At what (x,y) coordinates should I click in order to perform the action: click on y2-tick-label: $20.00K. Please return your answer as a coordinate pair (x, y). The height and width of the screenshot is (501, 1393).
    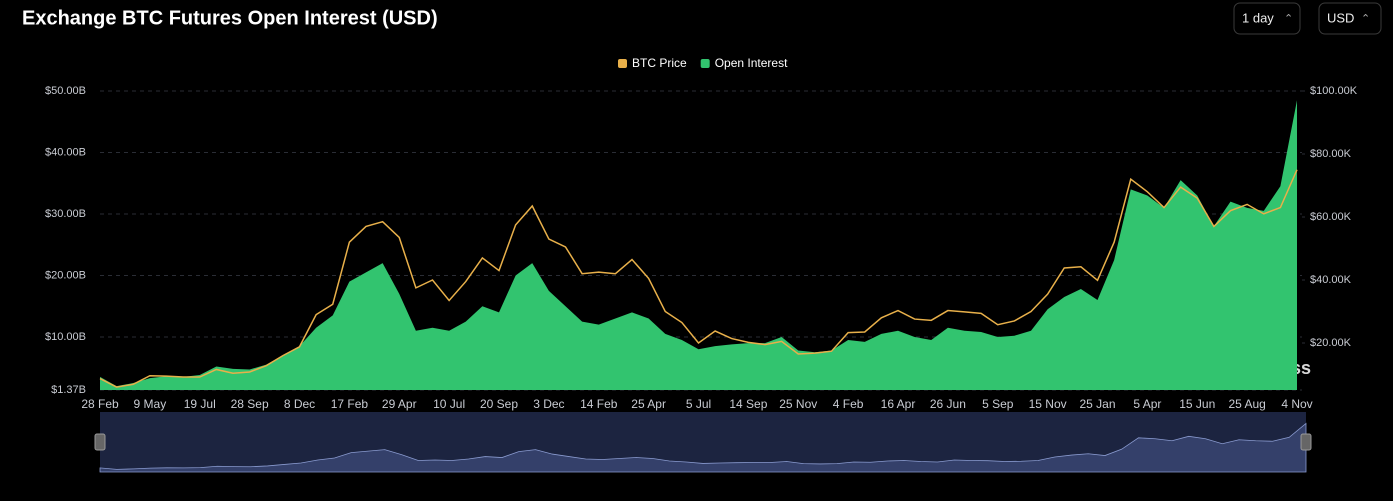
    Looking at the image, I should click on (1331, 343).